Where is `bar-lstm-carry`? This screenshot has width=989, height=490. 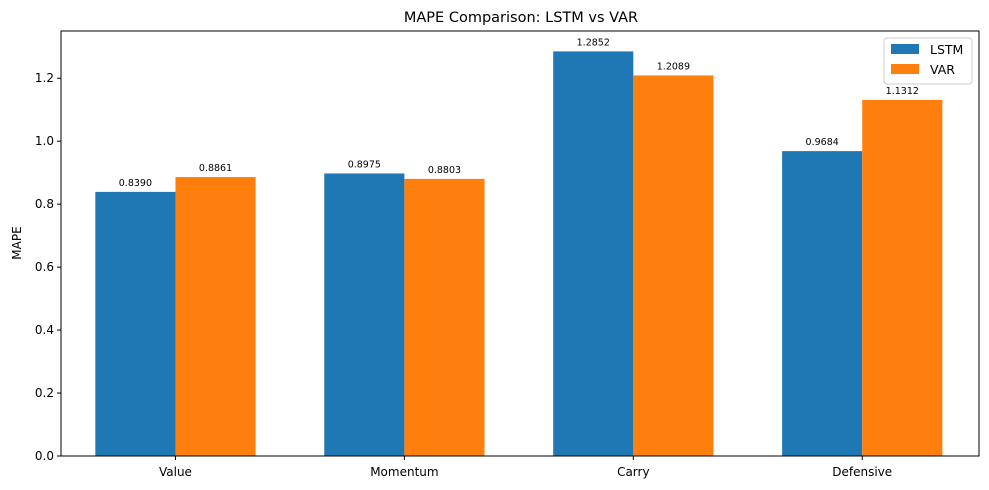 bar-lstm-carry is located at coordinates (593, 254).